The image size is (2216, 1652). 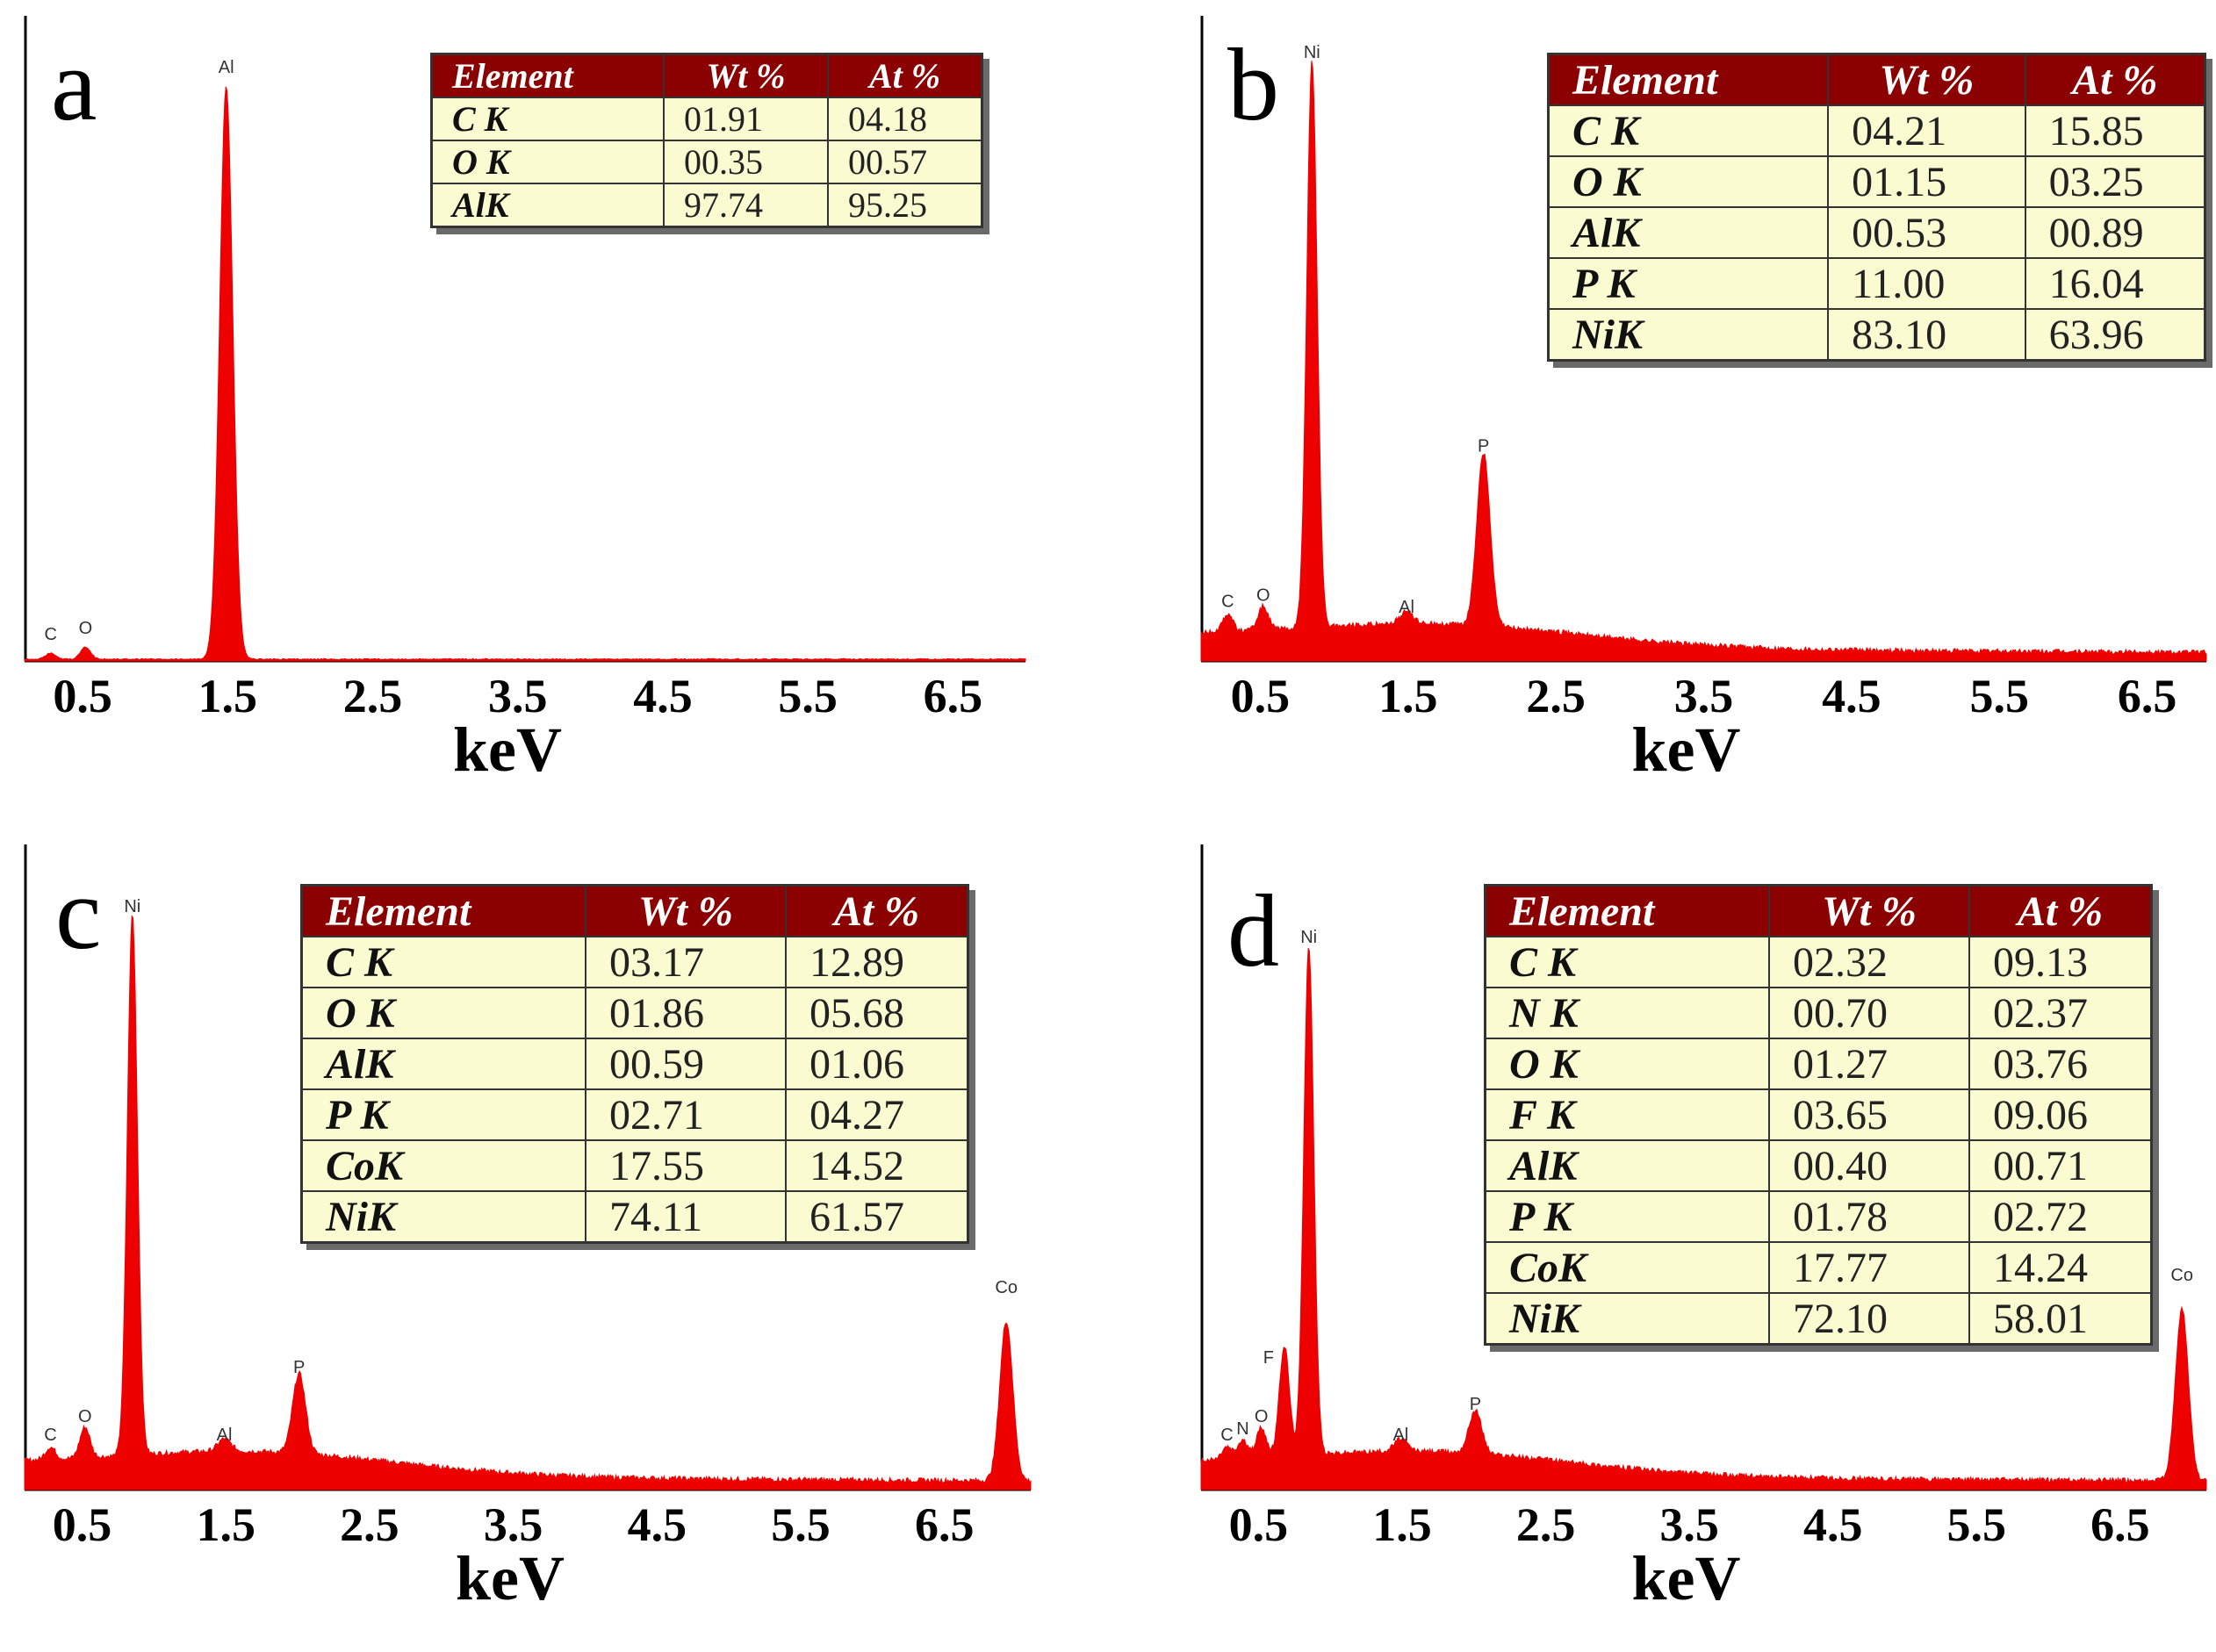 I want to click on panel-letter: a, so click(x=74, y=85).